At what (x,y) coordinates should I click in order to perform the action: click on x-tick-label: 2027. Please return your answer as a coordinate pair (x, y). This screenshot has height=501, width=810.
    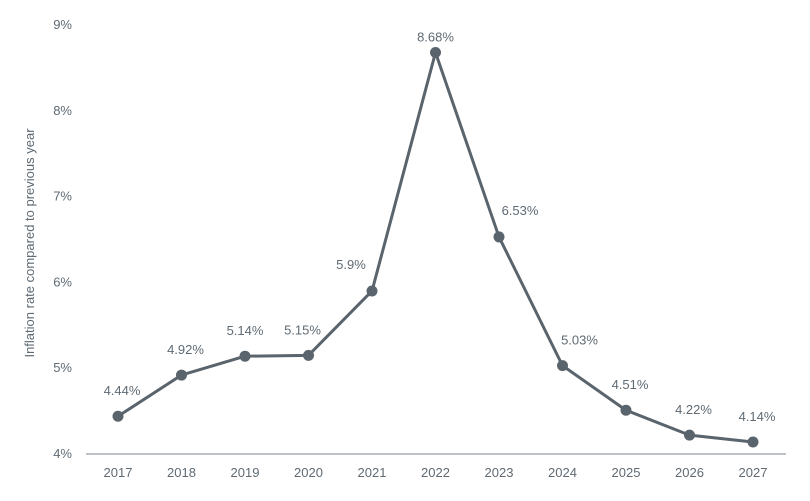
    Looking at the image, I should click on (753, 472).